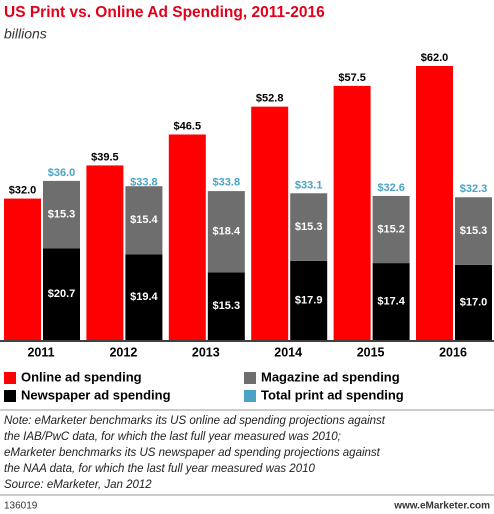 This screenshot has width=494, height=514. Describe the element at coordinates (81, 376) in the screenshot. I see `legend-label: Online ad spending` at that location.